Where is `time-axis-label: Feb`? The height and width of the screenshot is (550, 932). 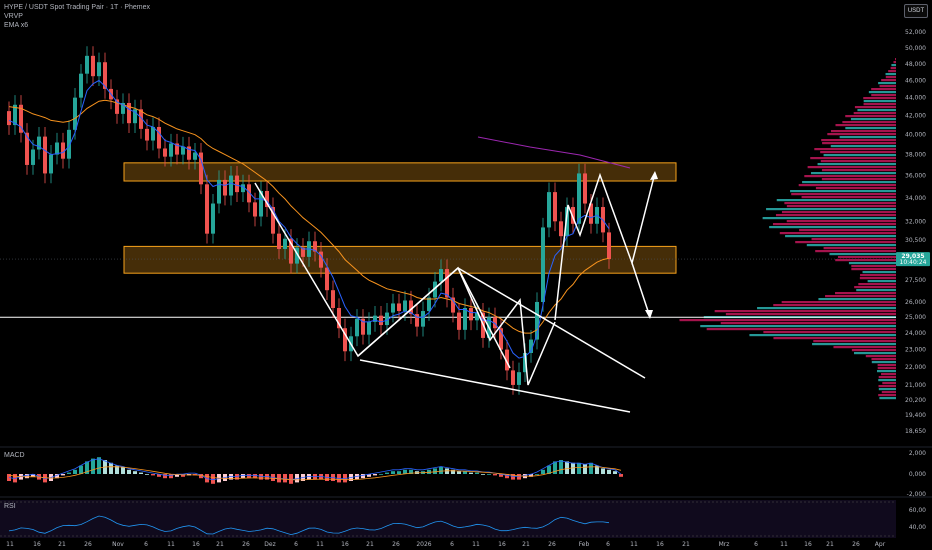 time-axis-label: Feb is located at coordinates (584, 544).